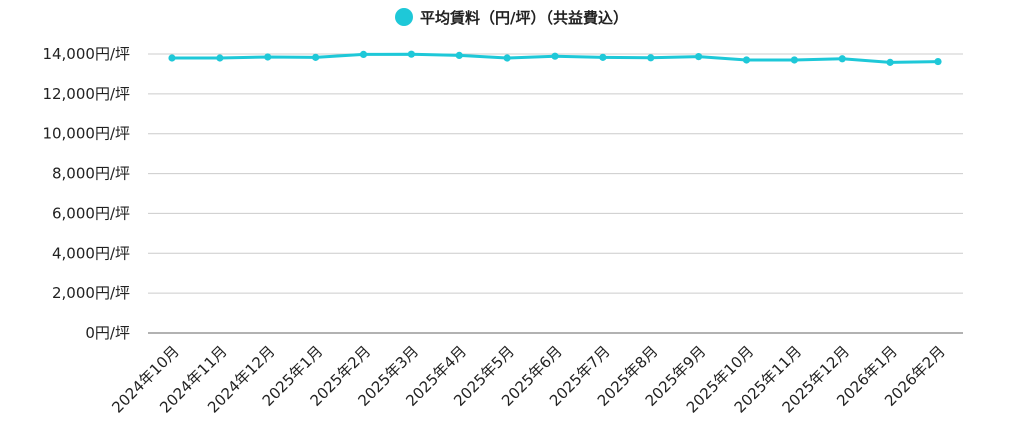 The height and width of the screenshot is (447, 1015). What do you see at coordinates (86, 134) in the screenshot?
I see `y-tick-label: 10,000円/坪` at bounding box center [86, 134].